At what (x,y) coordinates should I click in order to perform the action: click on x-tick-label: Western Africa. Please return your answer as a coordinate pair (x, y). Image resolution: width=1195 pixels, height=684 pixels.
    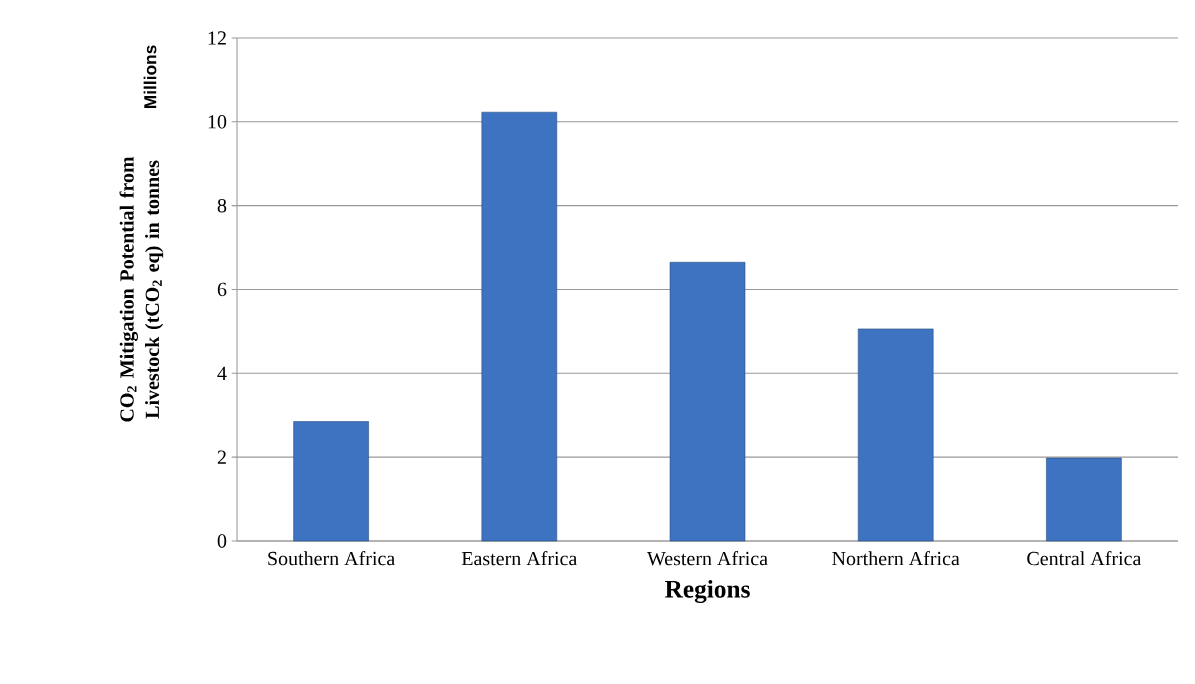
    Looking at the image, I should click on (707, 558).